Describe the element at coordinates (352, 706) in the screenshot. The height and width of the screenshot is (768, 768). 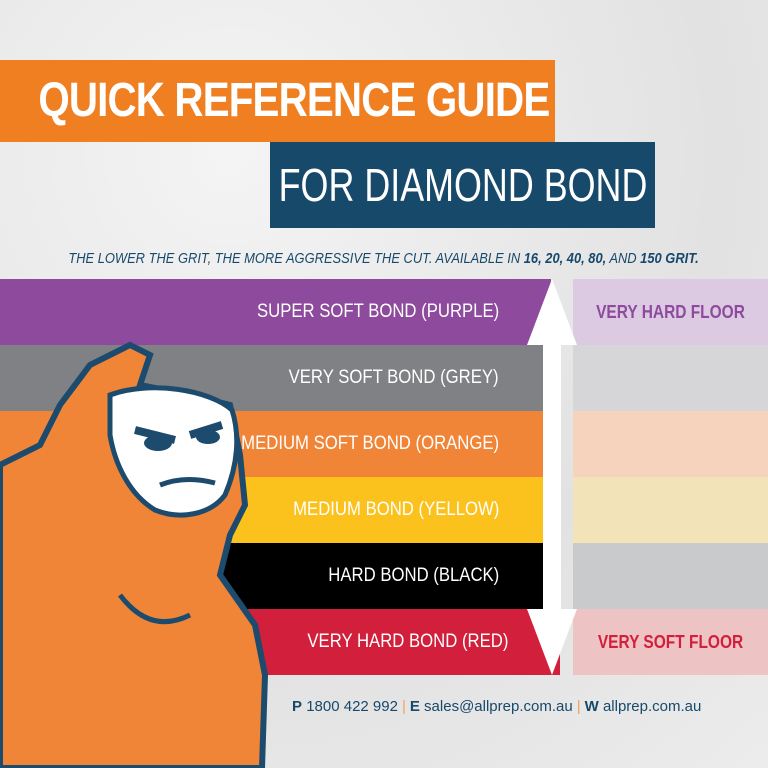
I see `phone: 1800 422 992` at that location.